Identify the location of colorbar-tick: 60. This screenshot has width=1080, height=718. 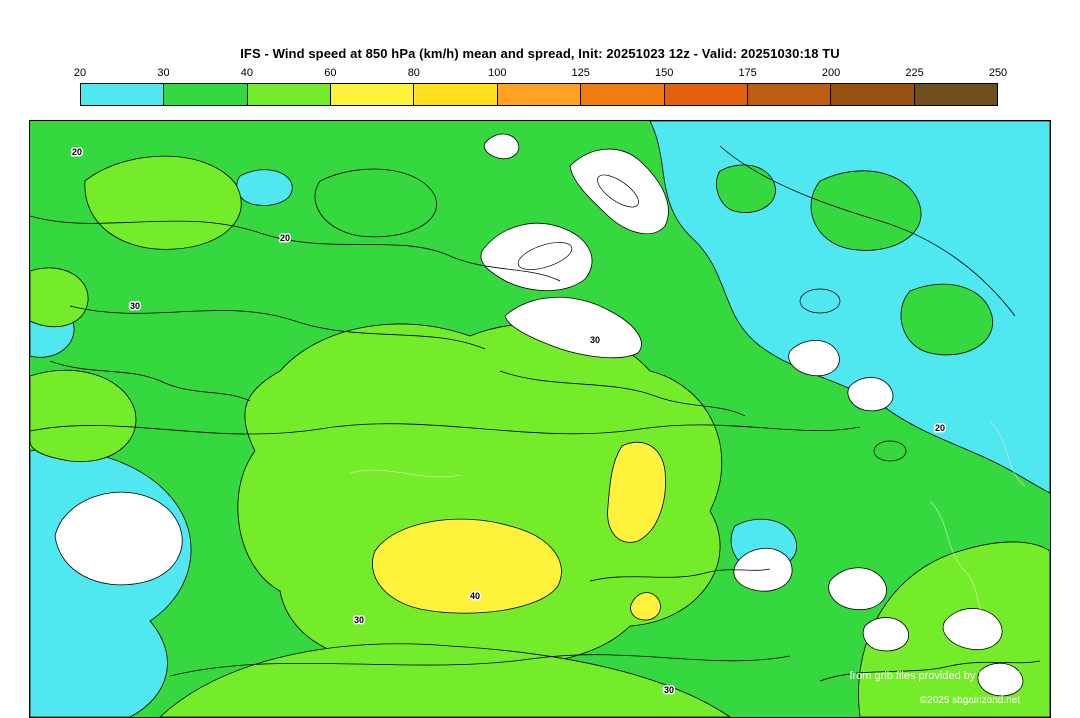
(330, 73).